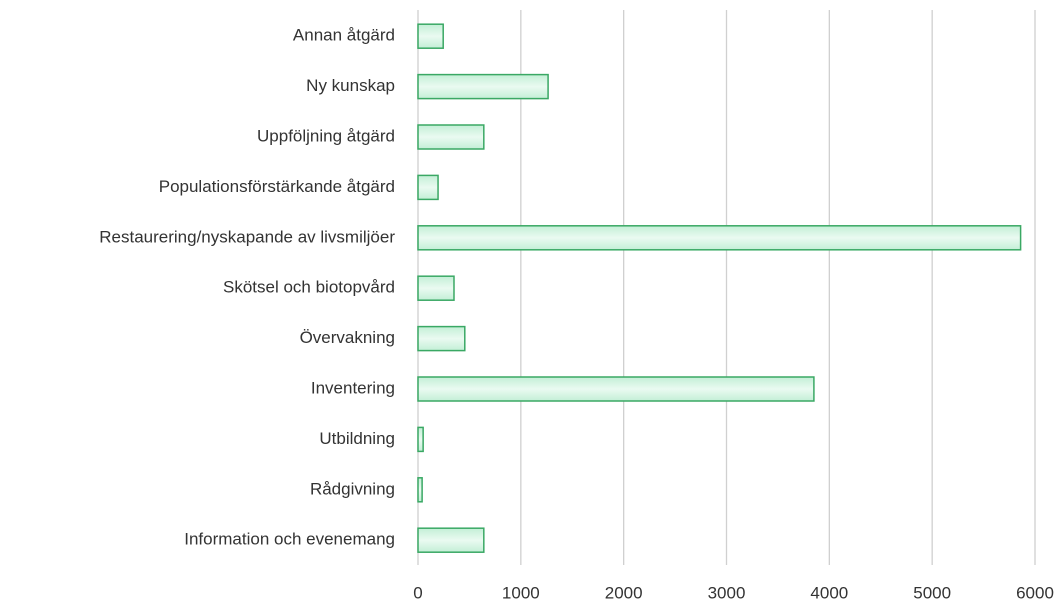  What do you see at coordinates (417, 592) in the screenshot?
I see `x-tick-label: 0` at bounding box center [417, 592].